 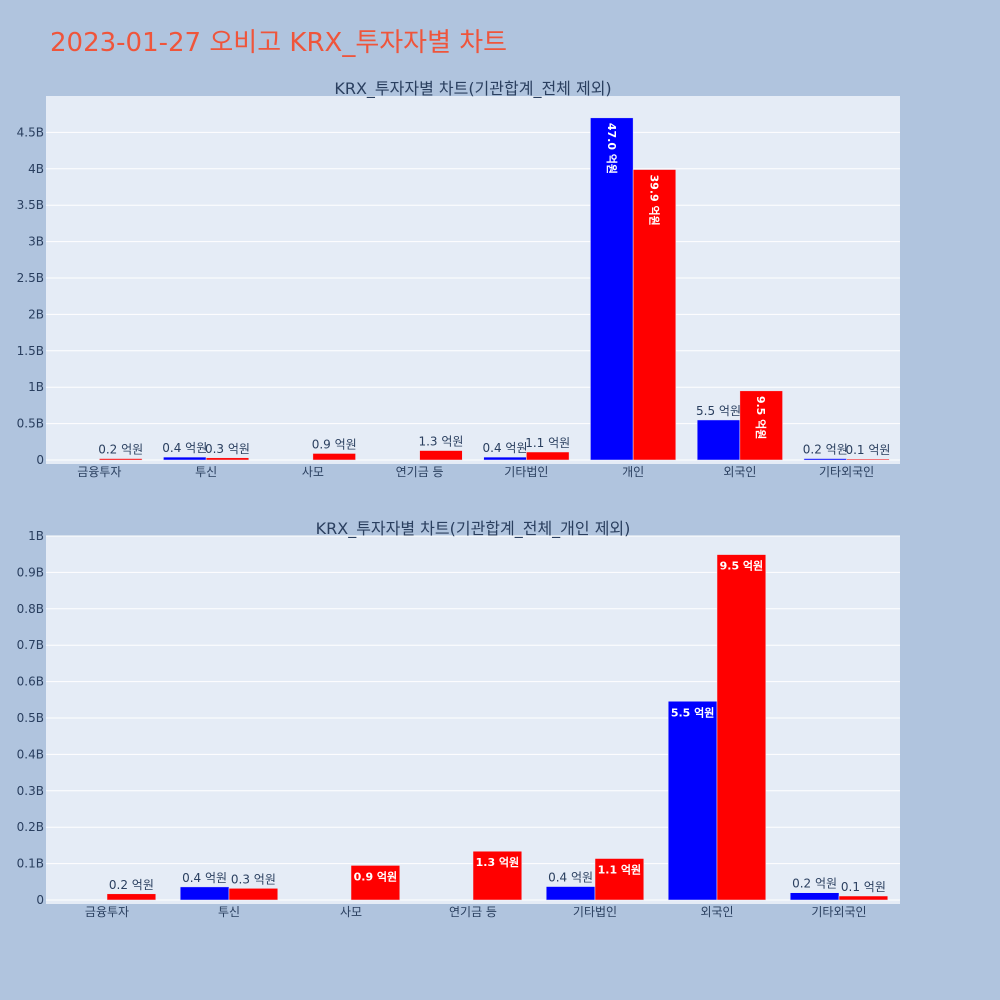 I want to click on chart-2-title: KRX_투자자별 차트(기관합계_전체_개인 제외), so click(x=473, y=529).